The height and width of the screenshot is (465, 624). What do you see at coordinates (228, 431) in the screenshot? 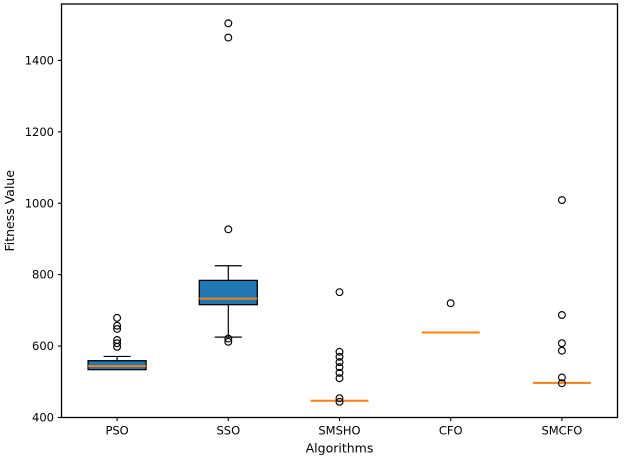
I see `x-tick-label: SSO` at bounding box center [228, 431].